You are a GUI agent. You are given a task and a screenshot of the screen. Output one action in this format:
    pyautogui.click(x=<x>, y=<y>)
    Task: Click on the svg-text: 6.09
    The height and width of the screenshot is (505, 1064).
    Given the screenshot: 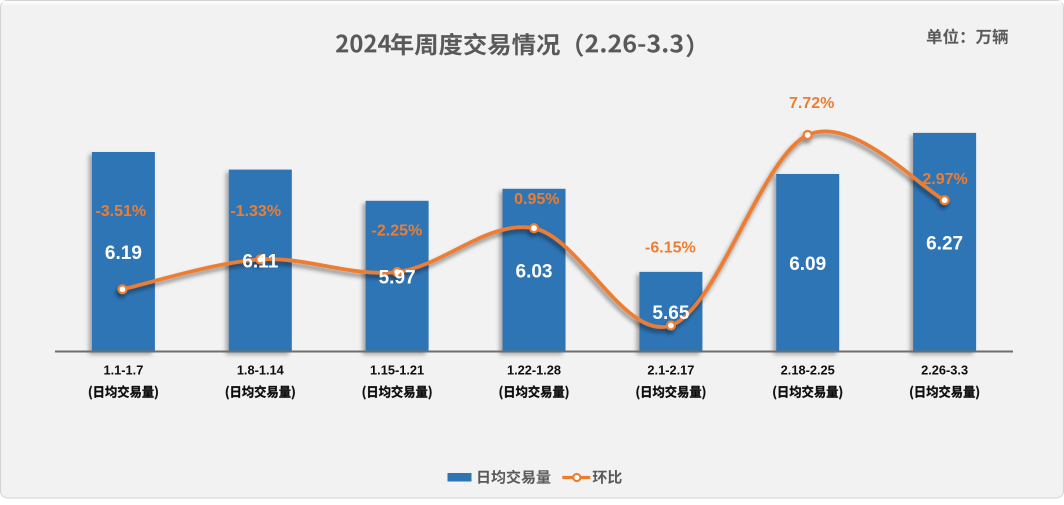 What is the action you would take?
    pyautogui.click(x=807, y=264)
    